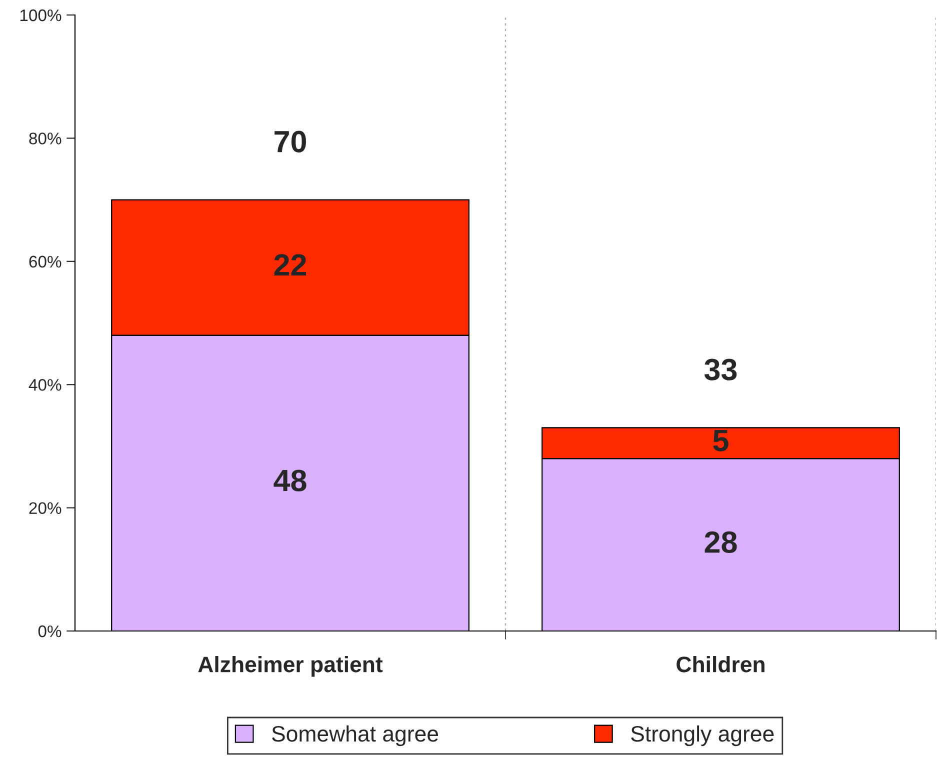  What do you see at coordinates (290, 265) in the screenshot?
I see `data-label: 22` at bounding box center [290, 265].